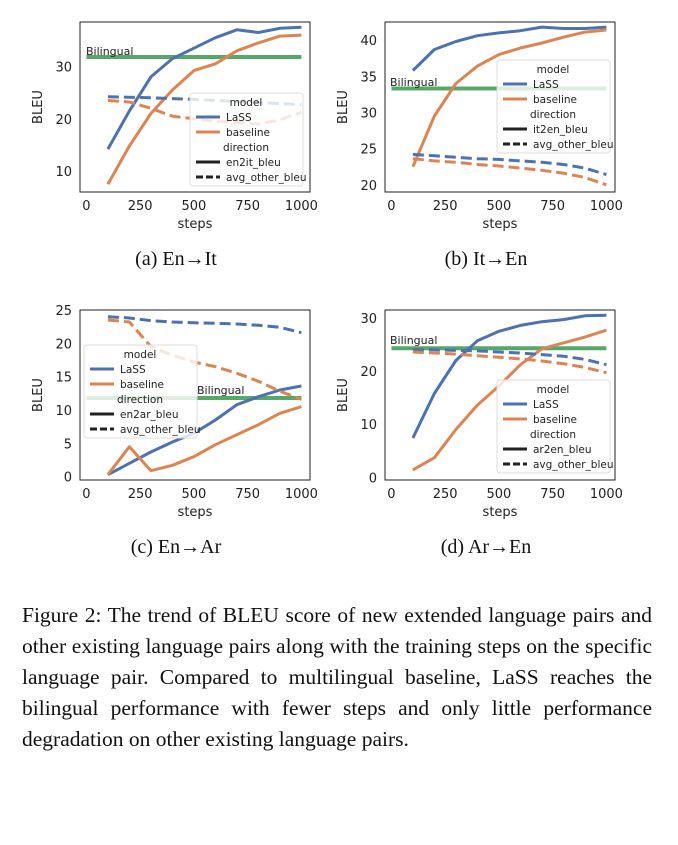 Image resolution: width=678 pixels, height=845 pixels. What do you see at coordinates (368, 77) in the screenshot?
I see `y-tick-label: 35` at bounding box center [368, 77].